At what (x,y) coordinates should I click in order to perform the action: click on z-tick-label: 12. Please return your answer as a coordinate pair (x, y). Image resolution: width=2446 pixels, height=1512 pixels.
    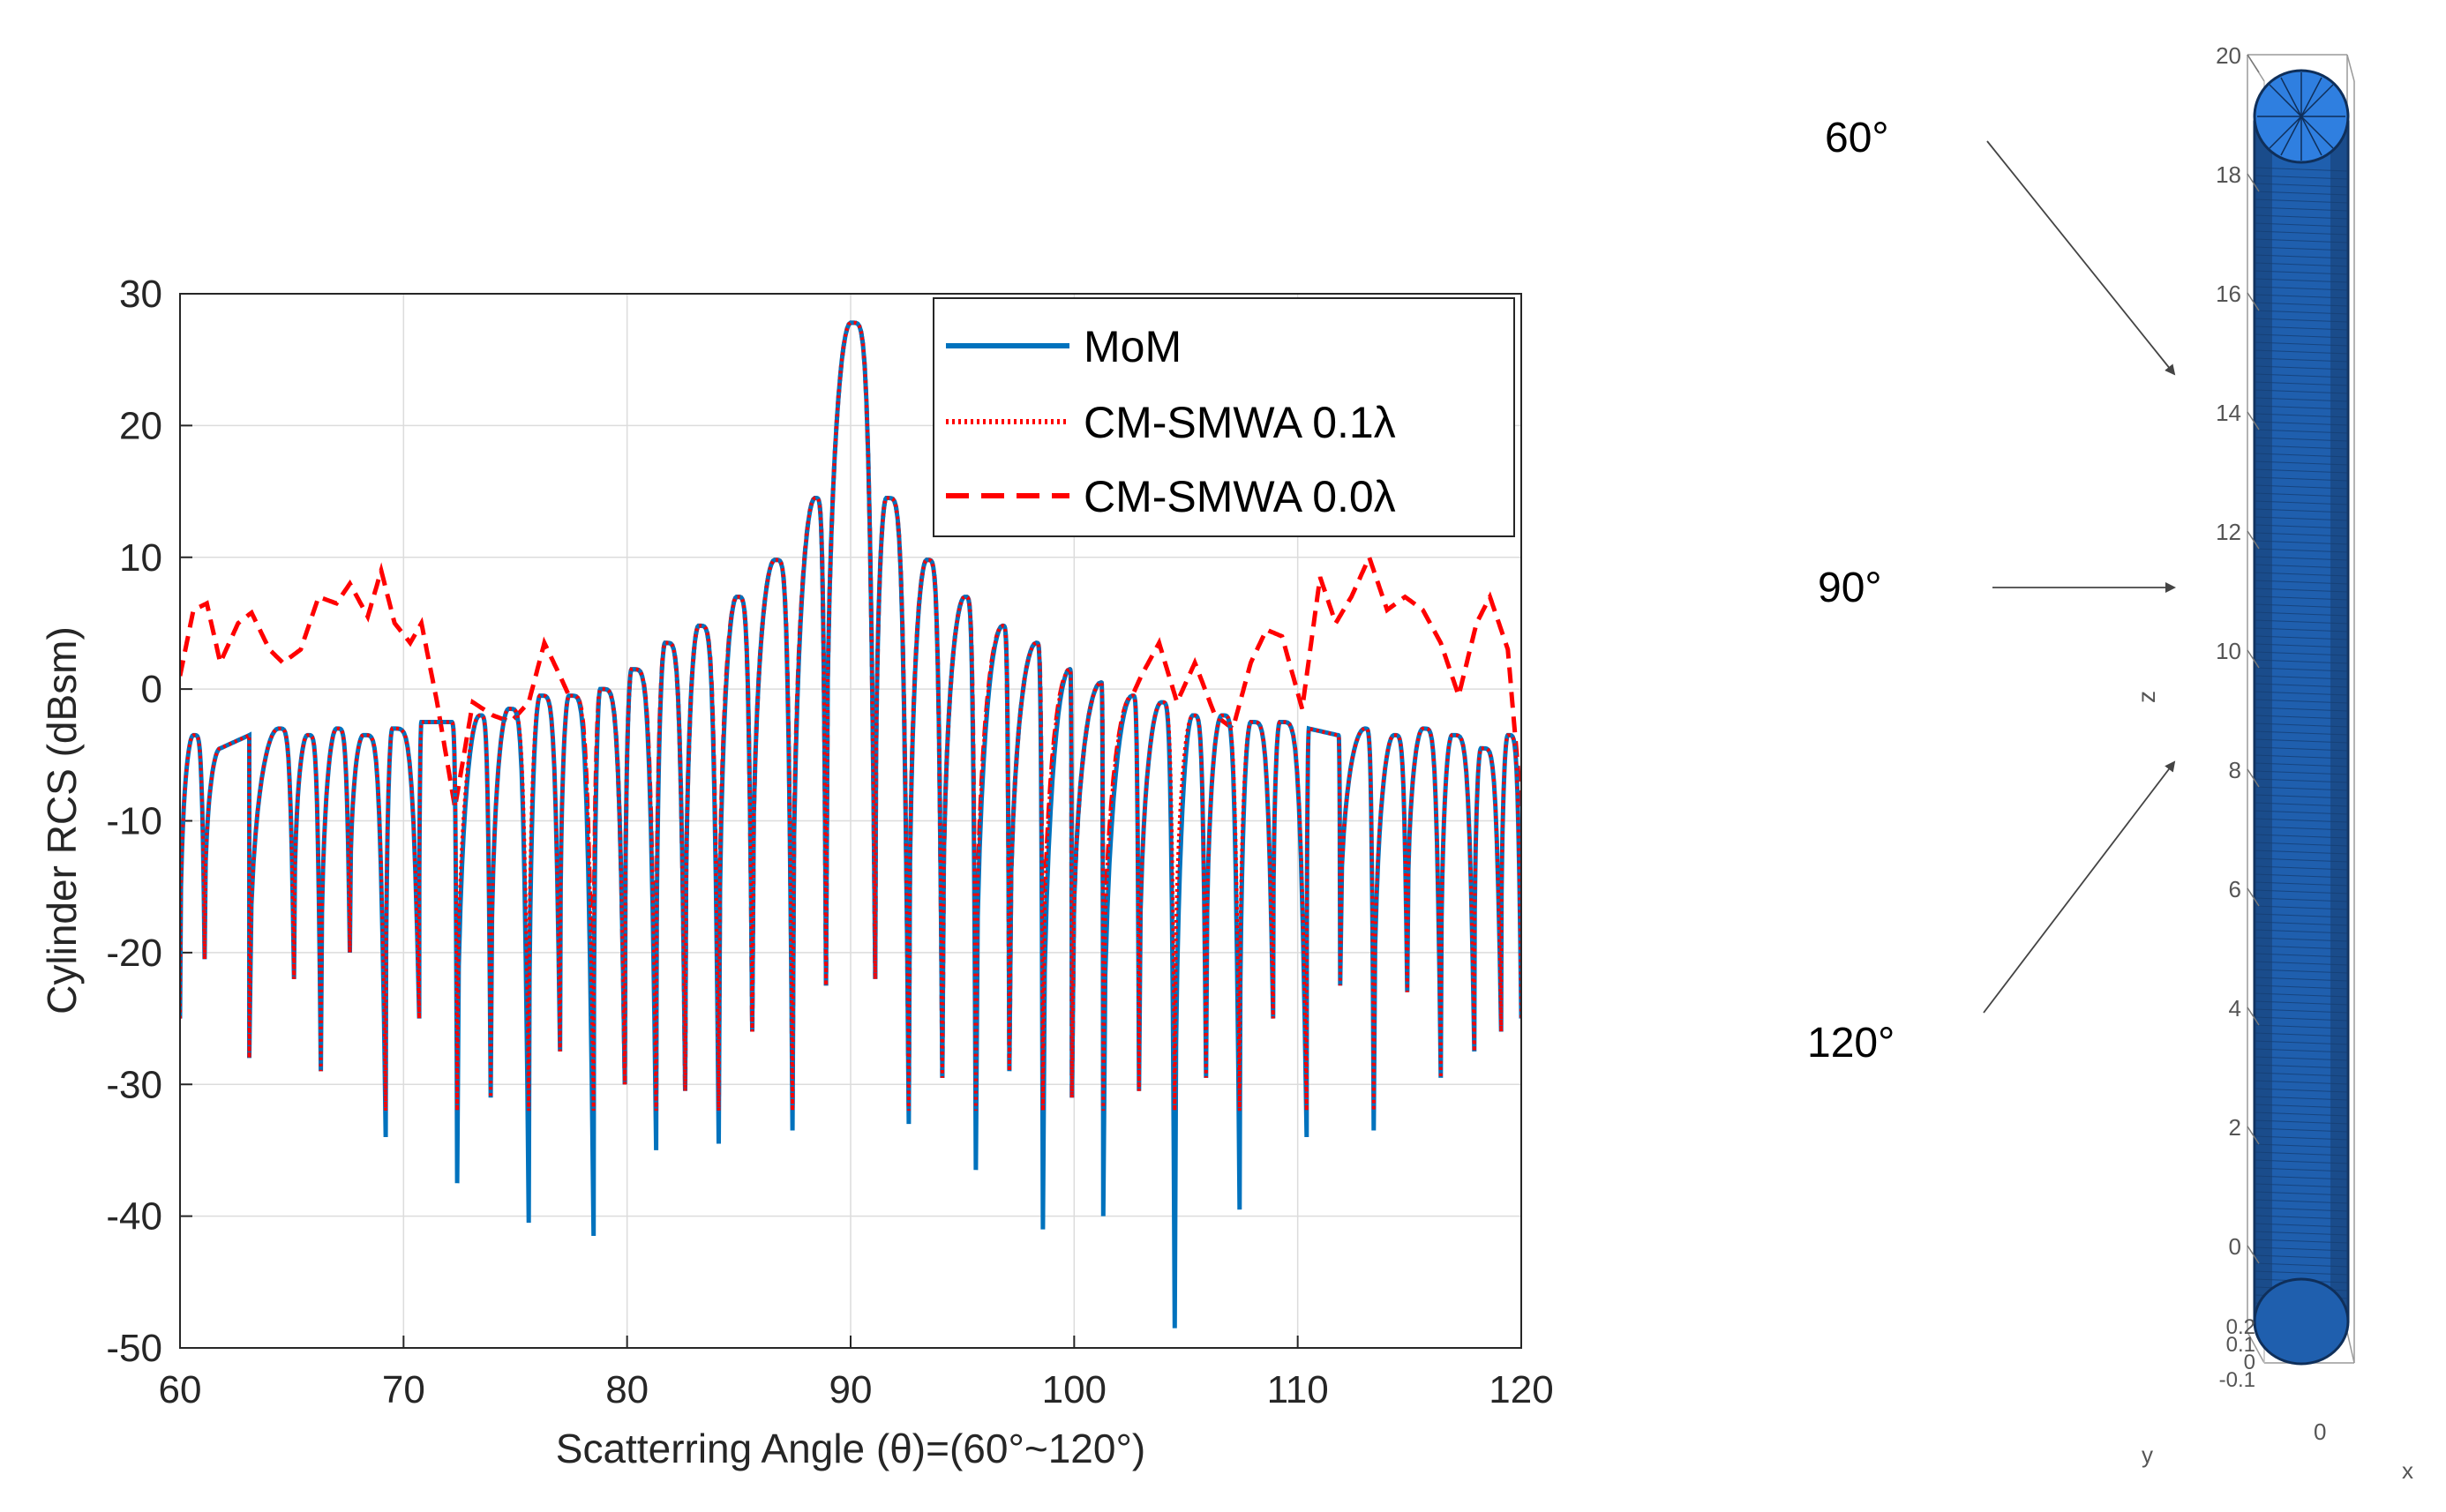
    Looking at the image, I should click on (2228, 532).